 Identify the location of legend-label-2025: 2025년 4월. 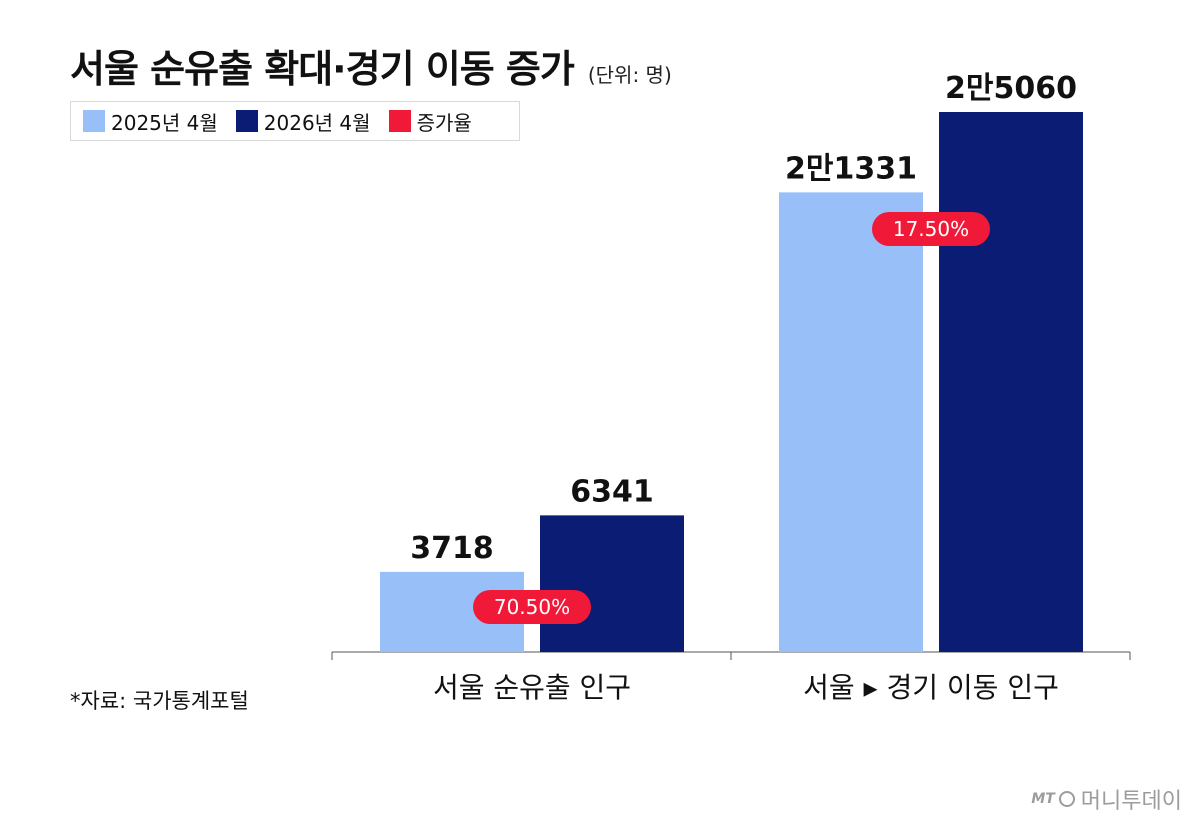
(164, 122).